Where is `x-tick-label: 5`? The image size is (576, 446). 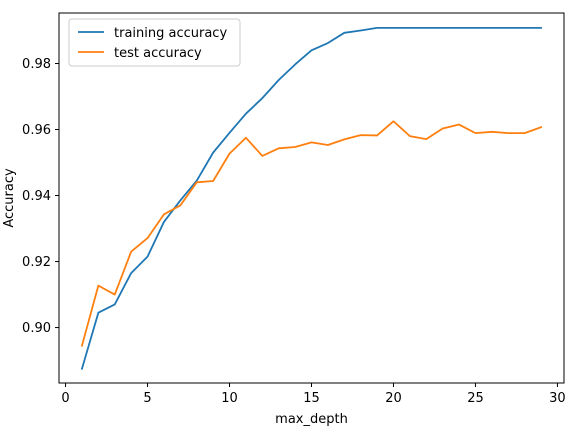 x-tick-label: 5 is located at coordinates (147, 398).